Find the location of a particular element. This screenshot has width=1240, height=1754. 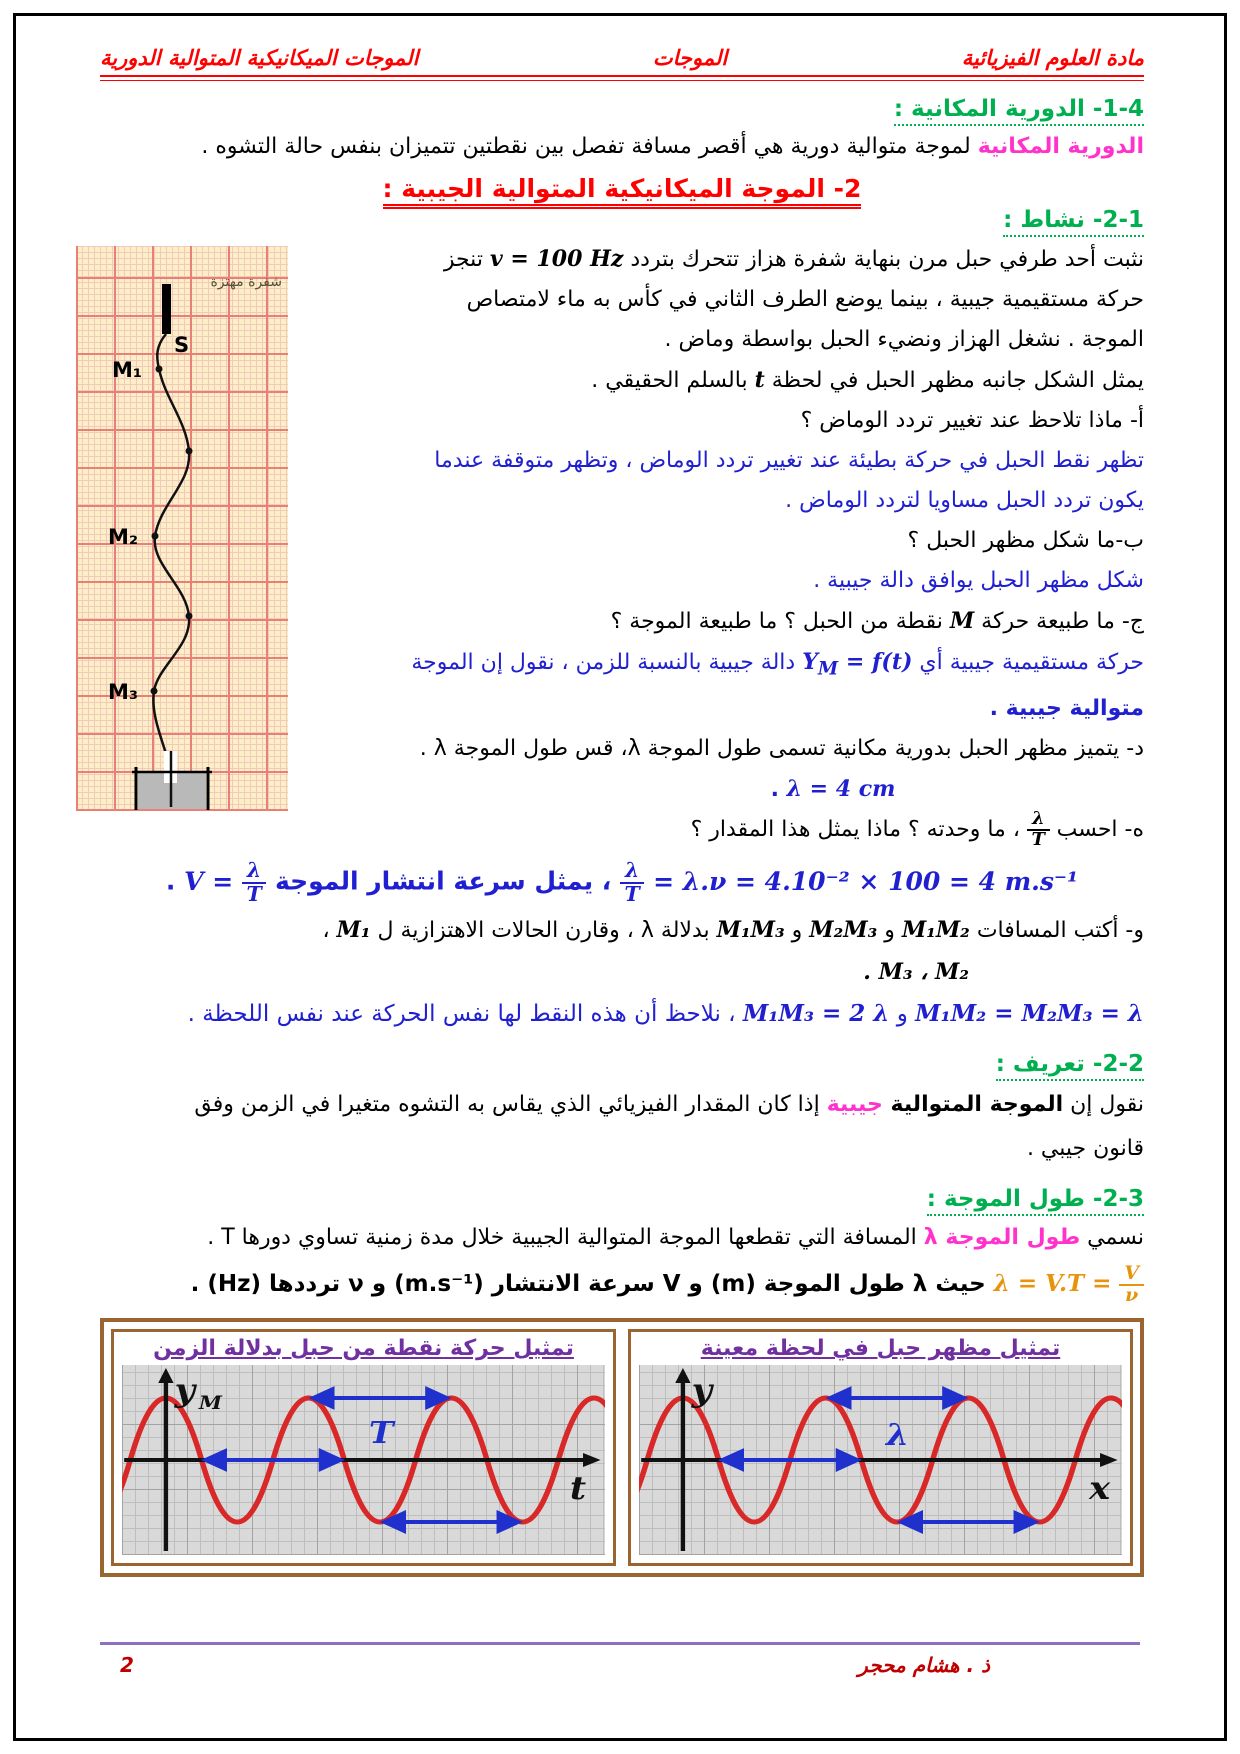

x-axis-label: x is located at coordinates (1099, 1488).